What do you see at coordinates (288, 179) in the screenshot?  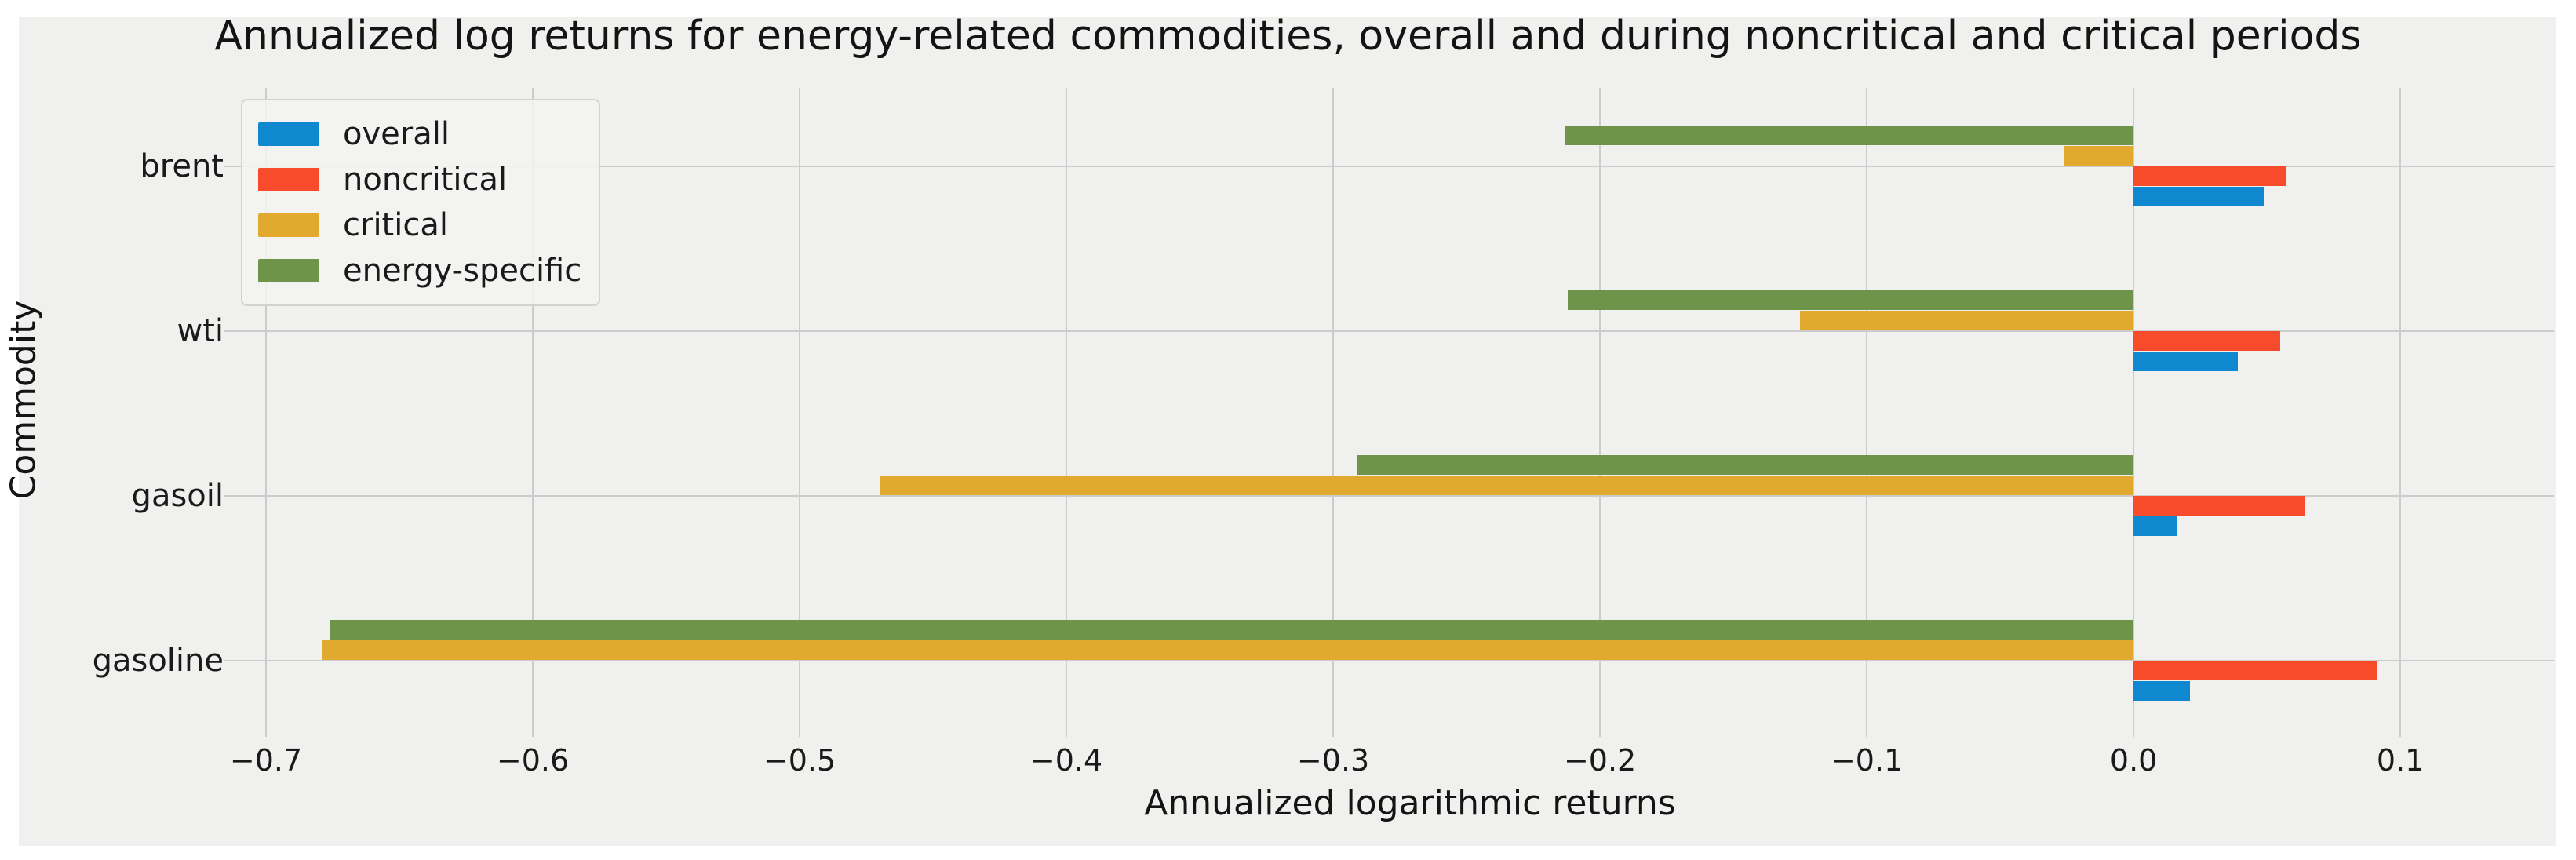 I see `legend-swatch-noncritical` at bounding box center [288, 179].